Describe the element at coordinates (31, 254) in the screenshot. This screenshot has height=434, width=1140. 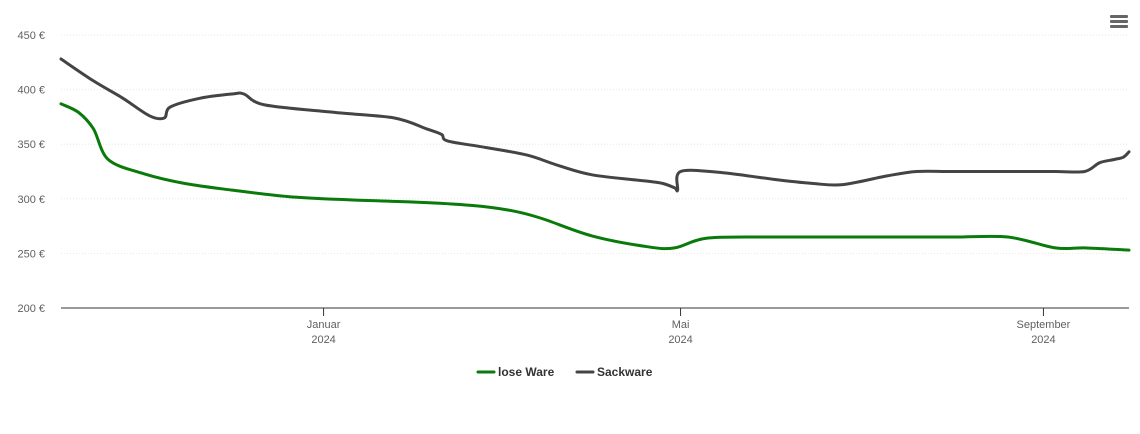
I see `y-tick-label: 250 €` at that location.